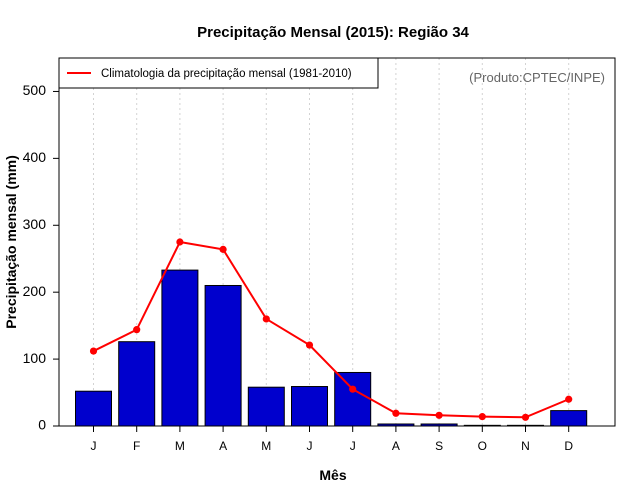 Image resolution: width=640 pixels, height=500 pixels. I want to click on x-tick-label: O, so click(482, 446).